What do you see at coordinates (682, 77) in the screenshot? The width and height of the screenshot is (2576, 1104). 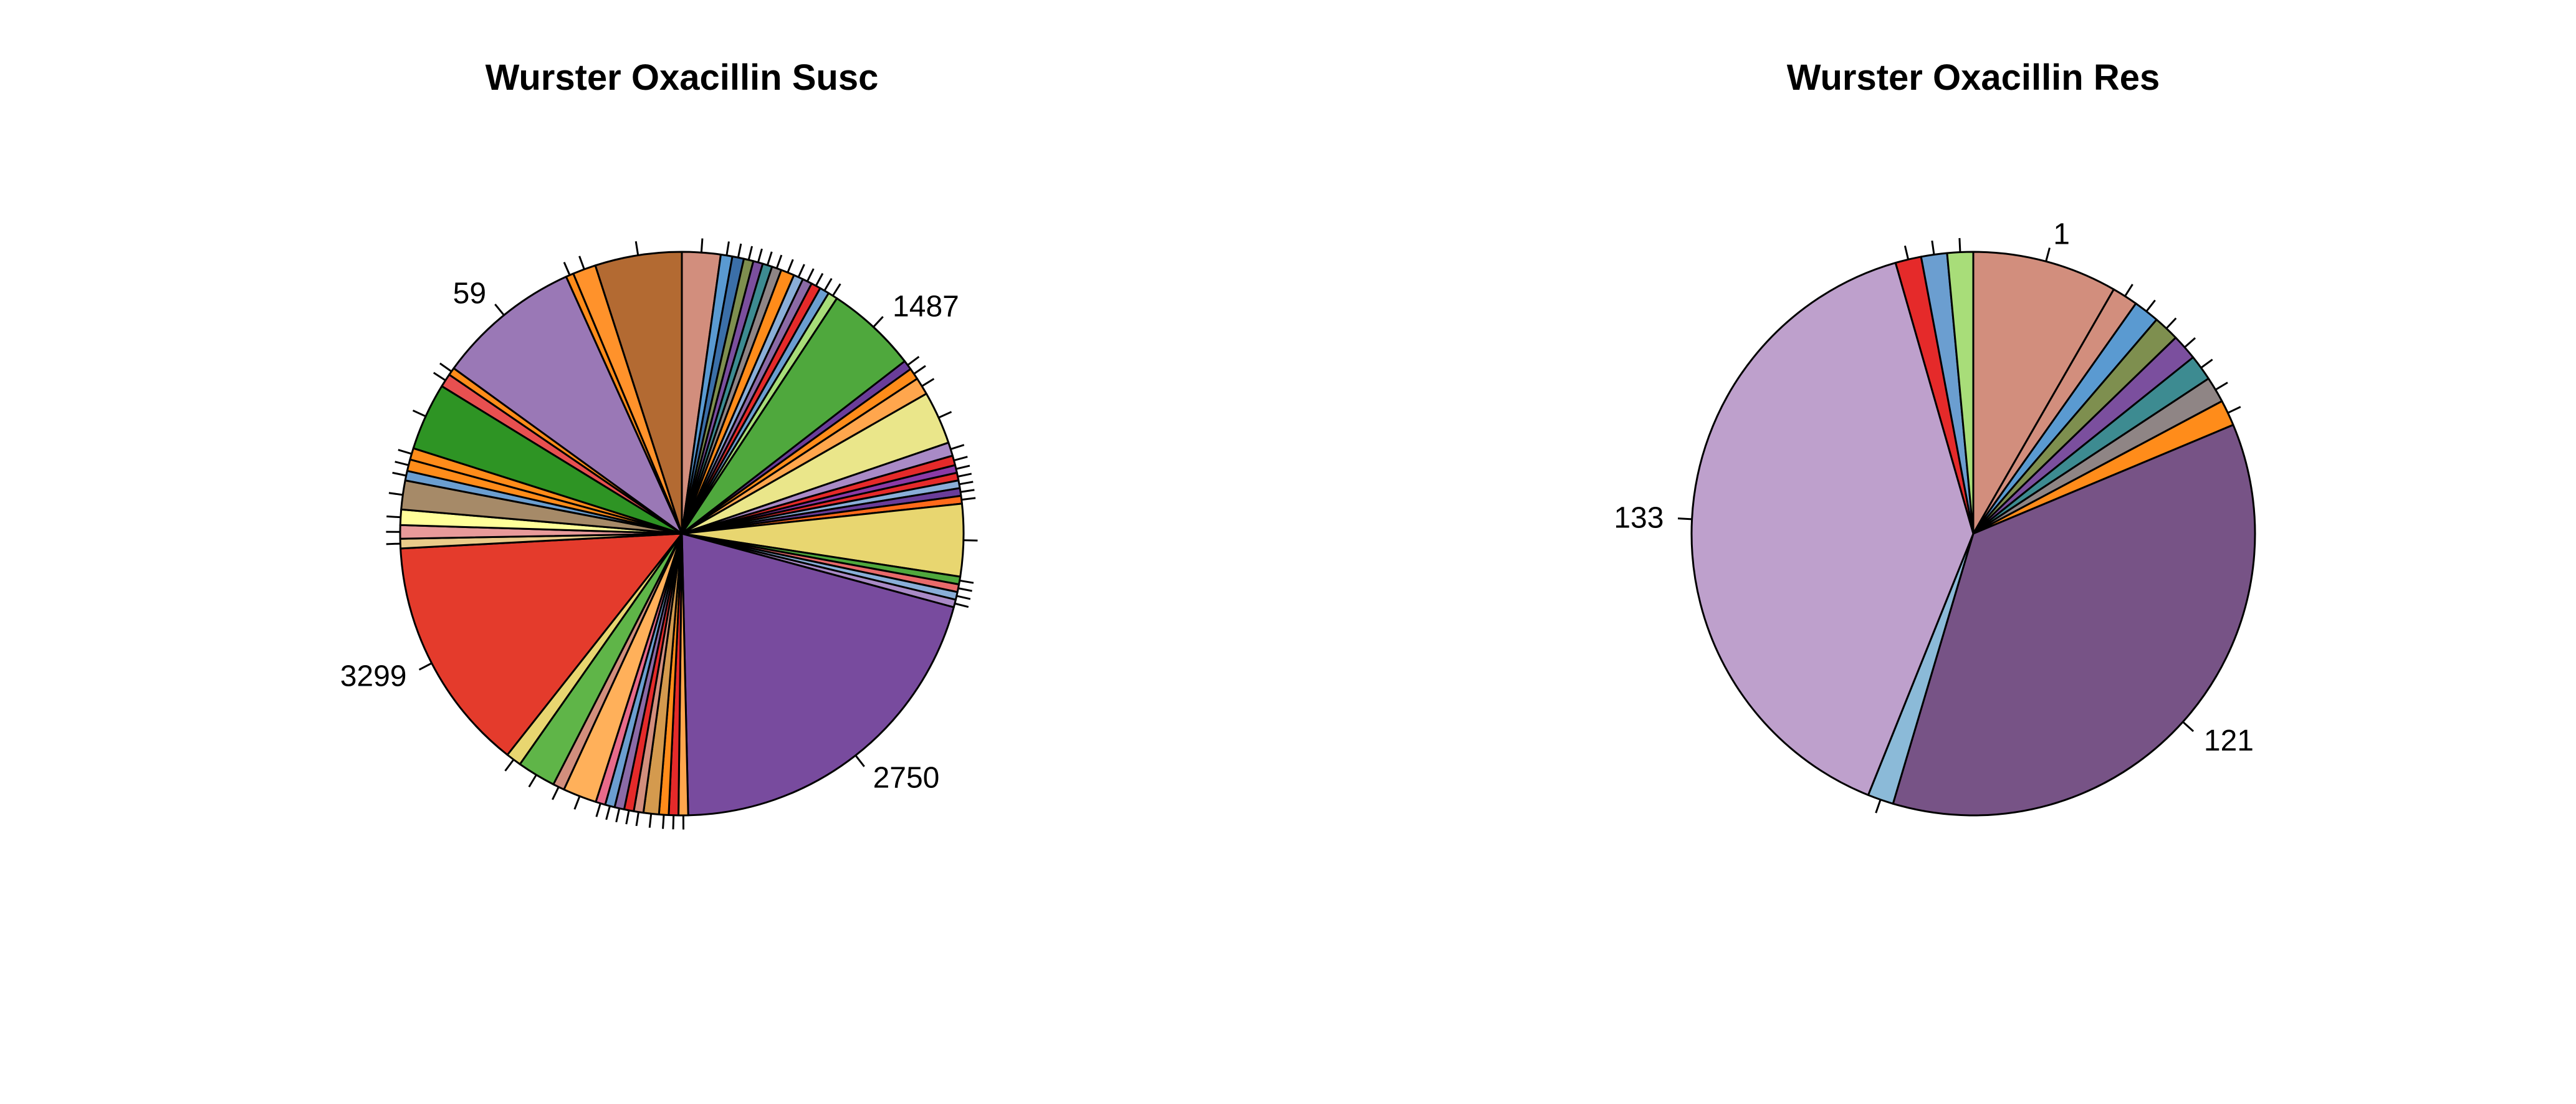 I see `chart-title-susc: Wurster Oxacillin Susc` at bounding box center [682, 77].